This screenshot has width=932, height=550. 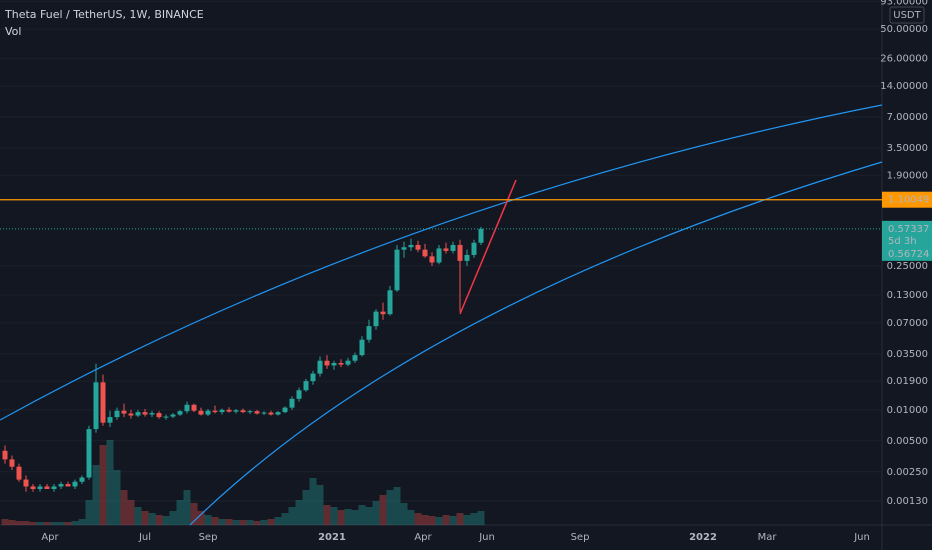 I want to click on y-tick-label: 14.00000, so click(x=904, y=86).